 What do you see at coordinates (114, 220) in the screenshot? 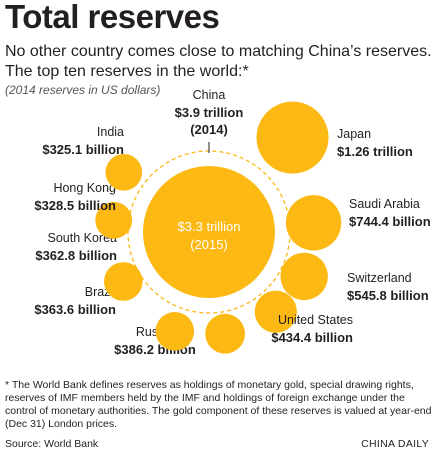
I see `bubble-hong-kong` at bounding box center [114, 220].